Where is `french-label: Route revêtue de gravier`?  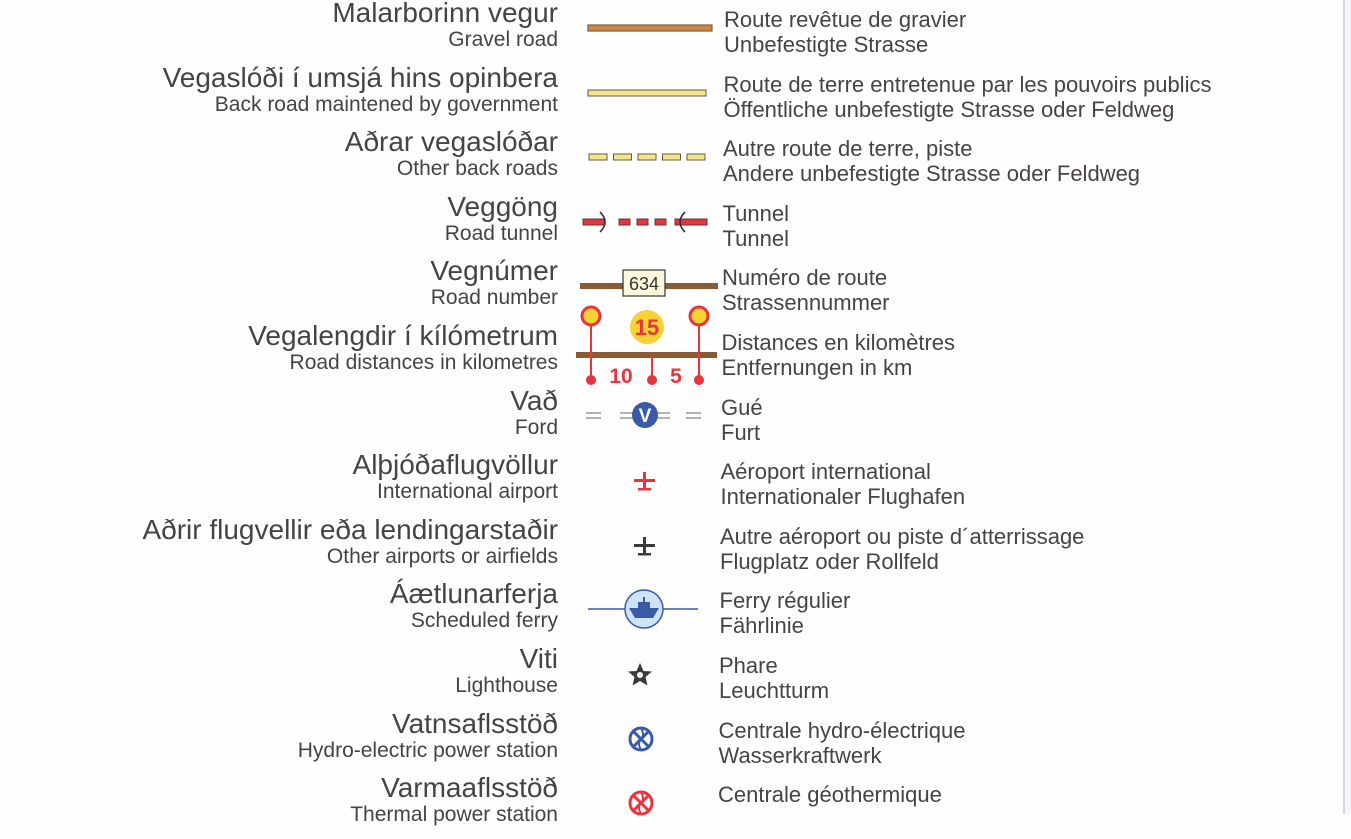 french-label: Route revêtue de gravier is located at coordinates (845, 19).